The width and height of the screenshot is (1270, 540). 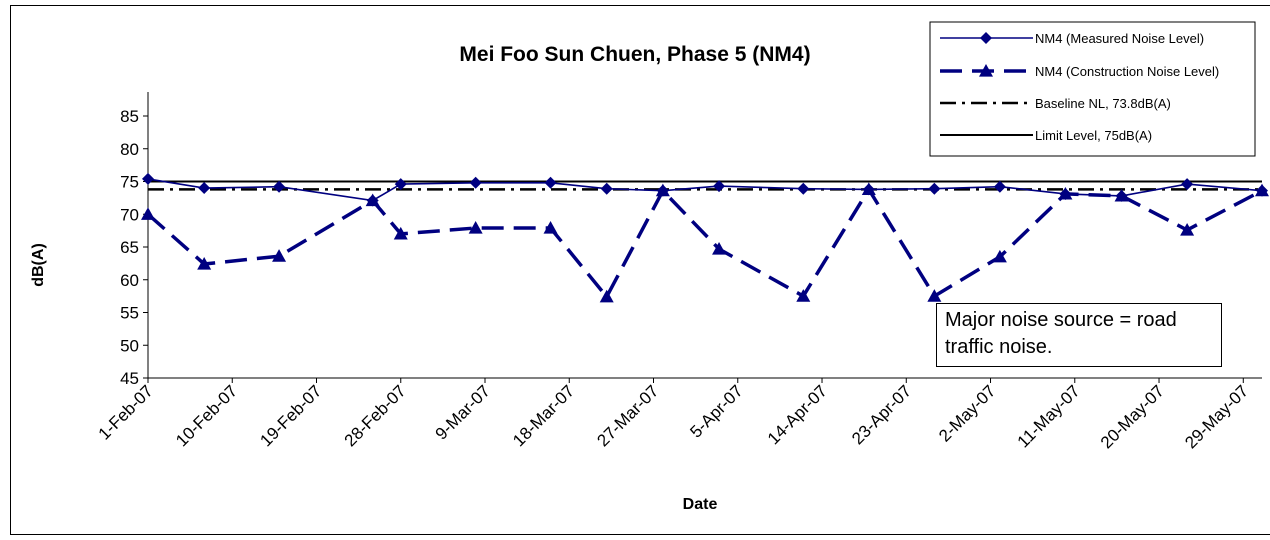 What do you see at coordinates (1119, 38) in the screenshot?
I see `legend-label-measured: NM4 (Measured Noise Level)` at bounding box center [1119, 38].